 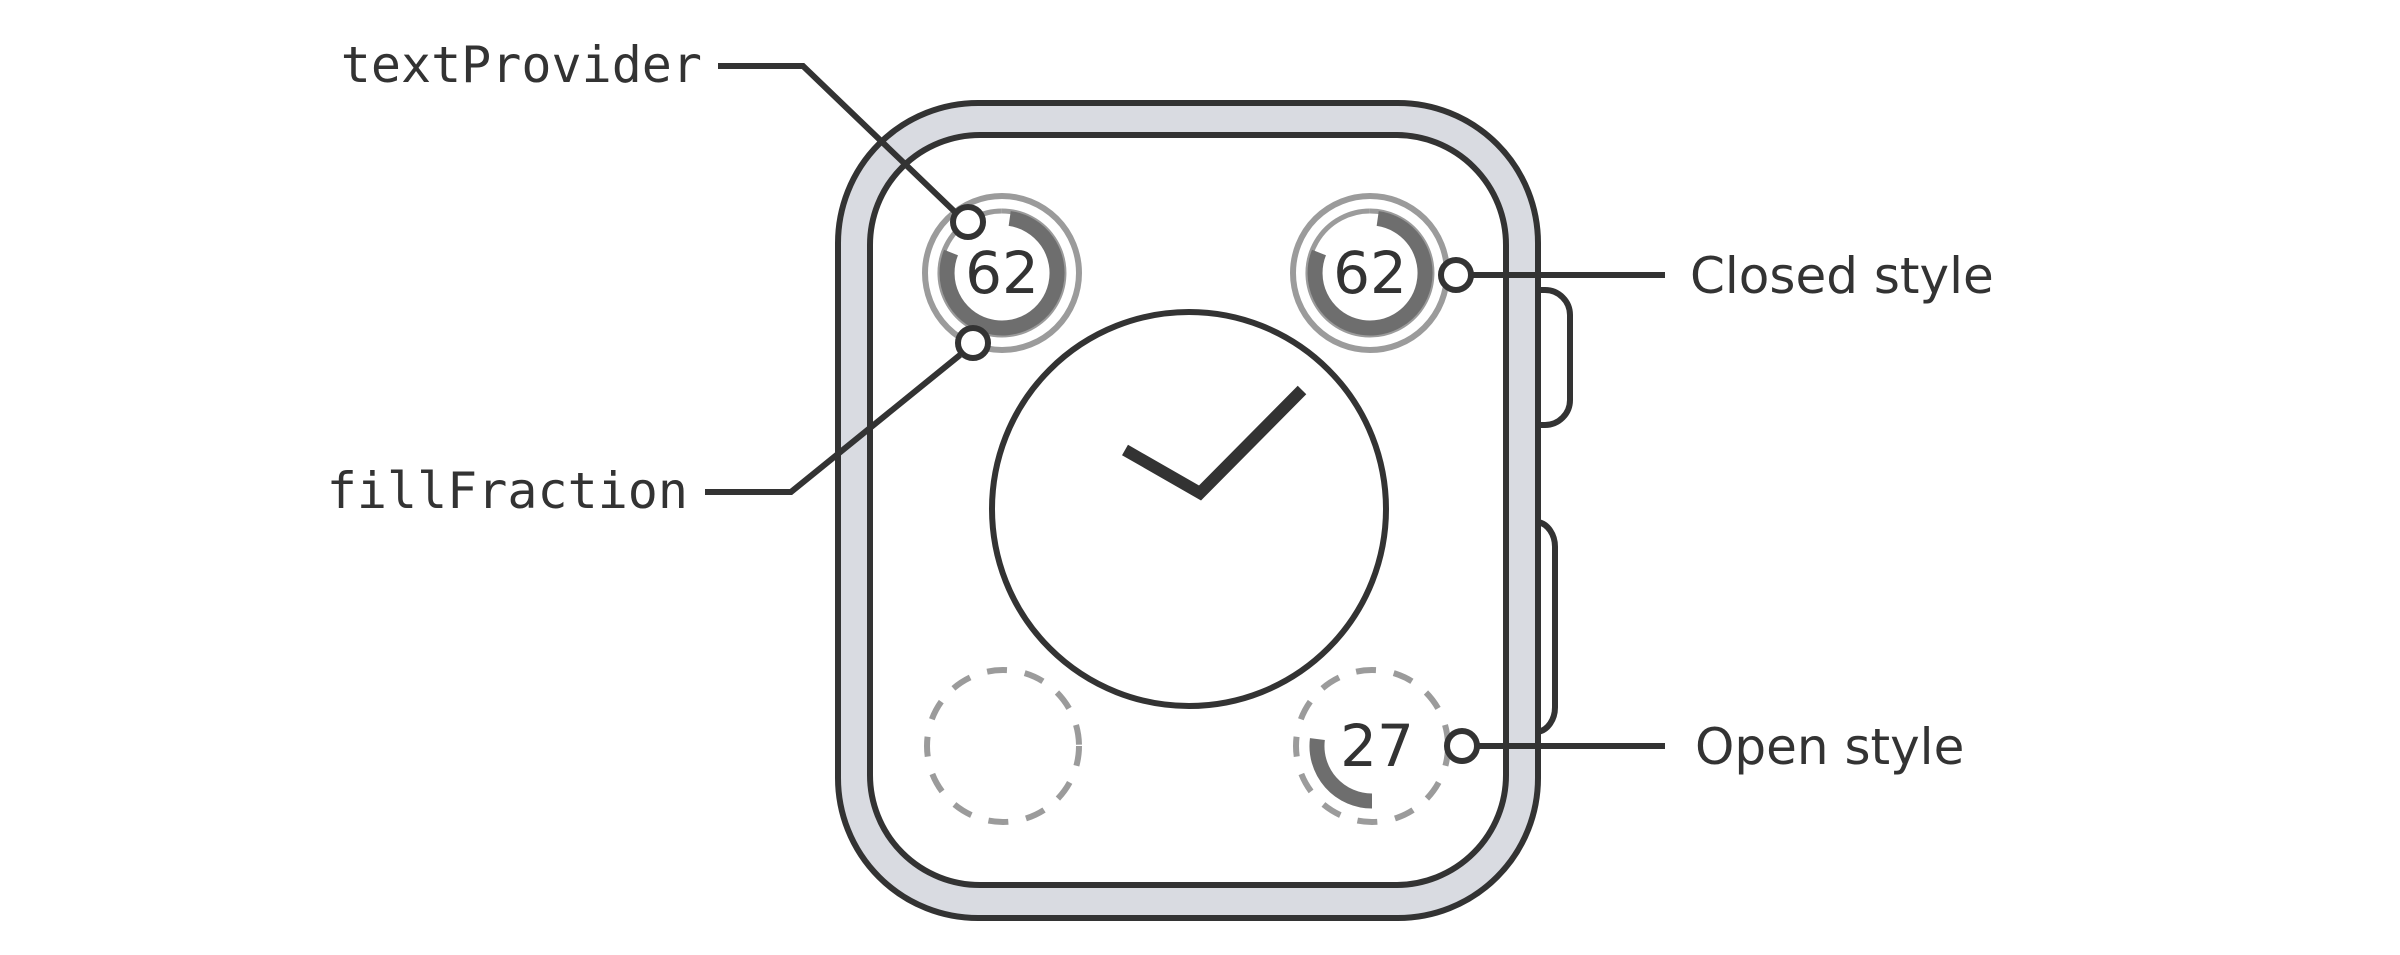 What do you see at coordinates (1214, 443) in the screenshot?
I see `clock-hands` at bounding box center [1214, 443].